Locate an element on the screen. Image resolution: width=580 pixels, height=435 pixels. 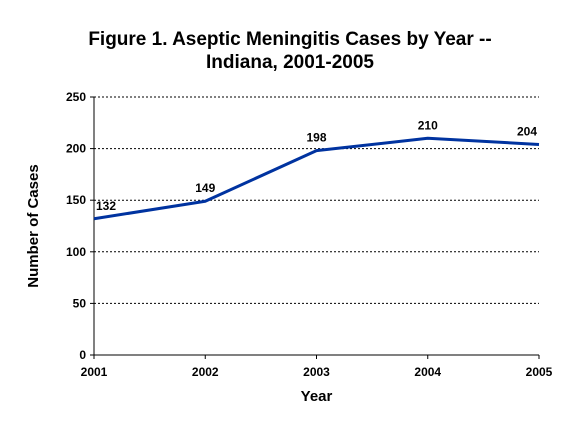
data-label: 204 is located at coordinates (527, 131).